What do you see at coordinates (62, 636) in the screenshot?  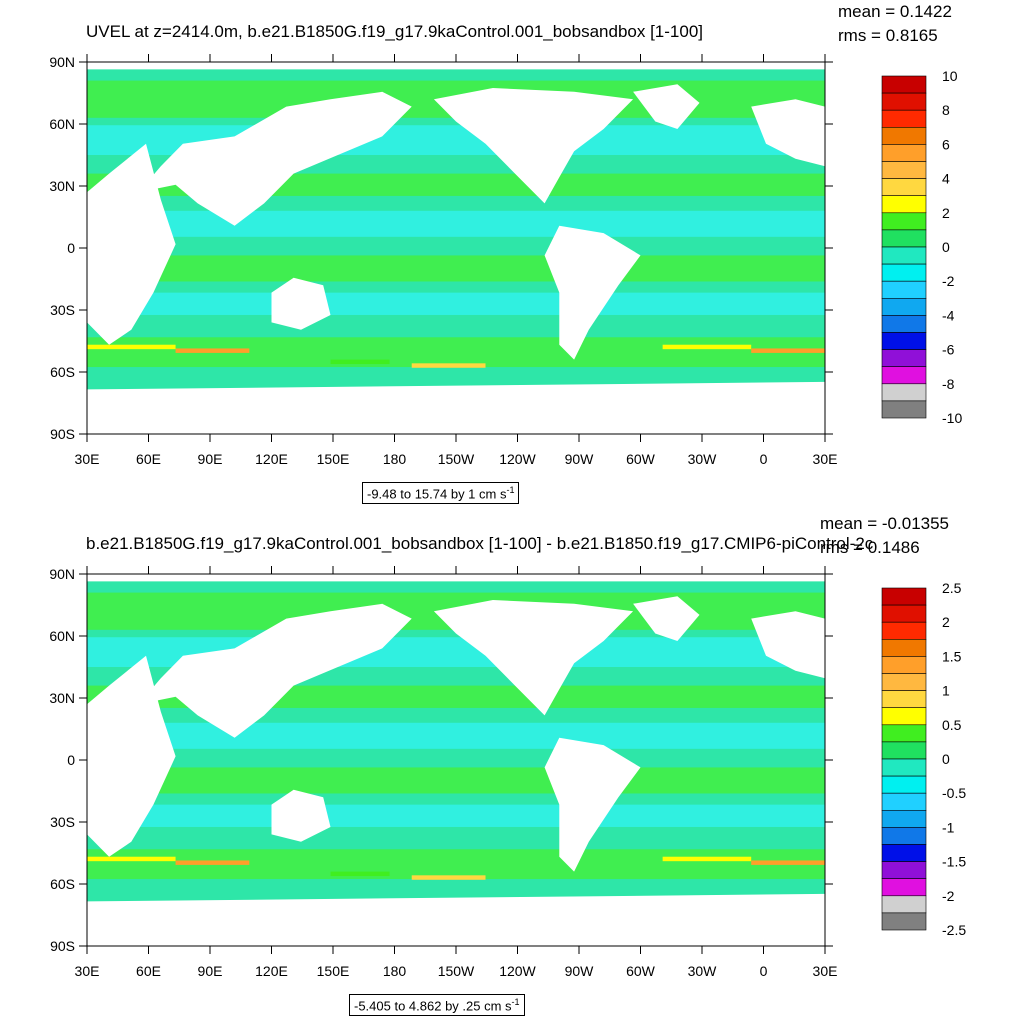 I see `lat-label: 60N` at bounding box center [62, 636].